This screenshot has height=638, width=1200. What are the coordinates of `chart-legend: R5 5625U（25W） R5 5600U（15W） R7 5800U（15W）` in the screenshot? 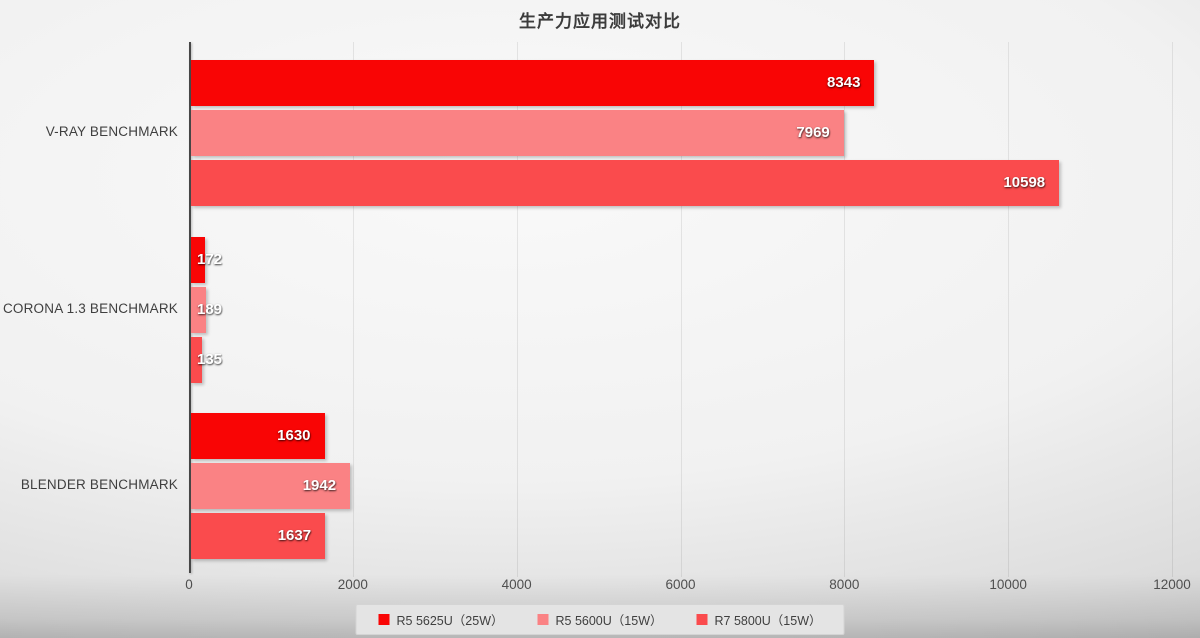 It's located at (600, 619).